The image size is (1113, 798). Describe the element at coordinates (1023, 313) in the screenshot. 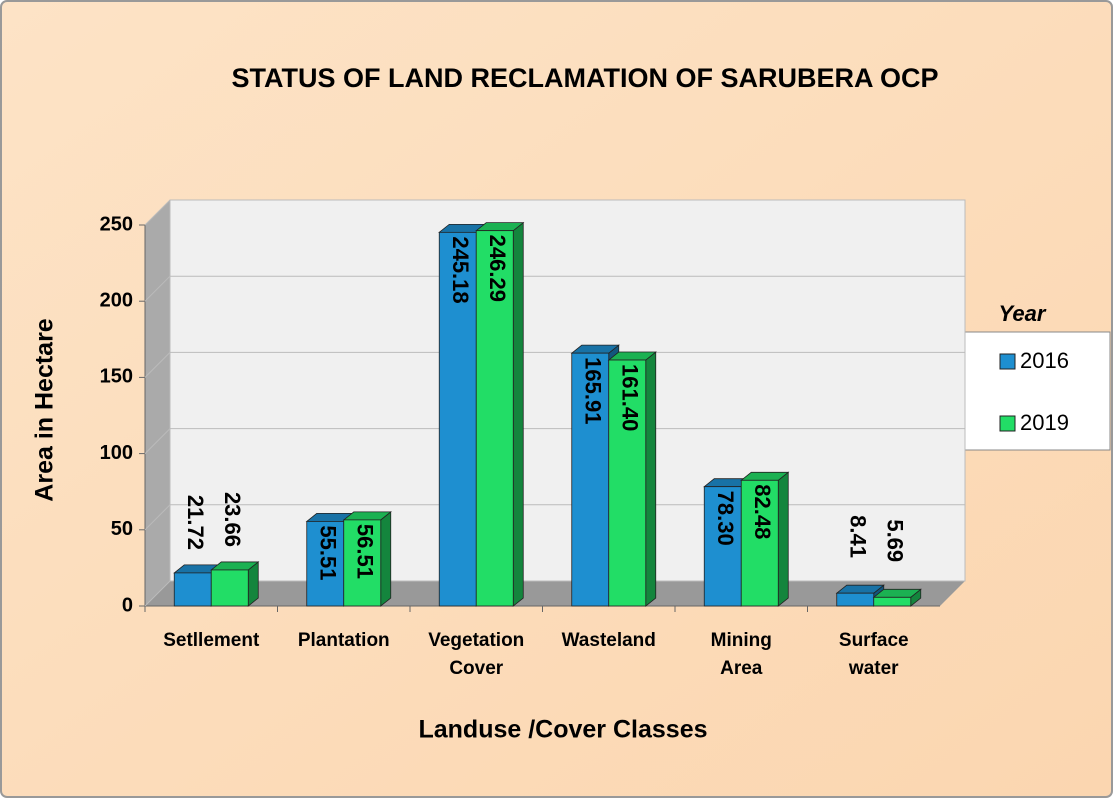

I see `legend-title: Year` at that location.